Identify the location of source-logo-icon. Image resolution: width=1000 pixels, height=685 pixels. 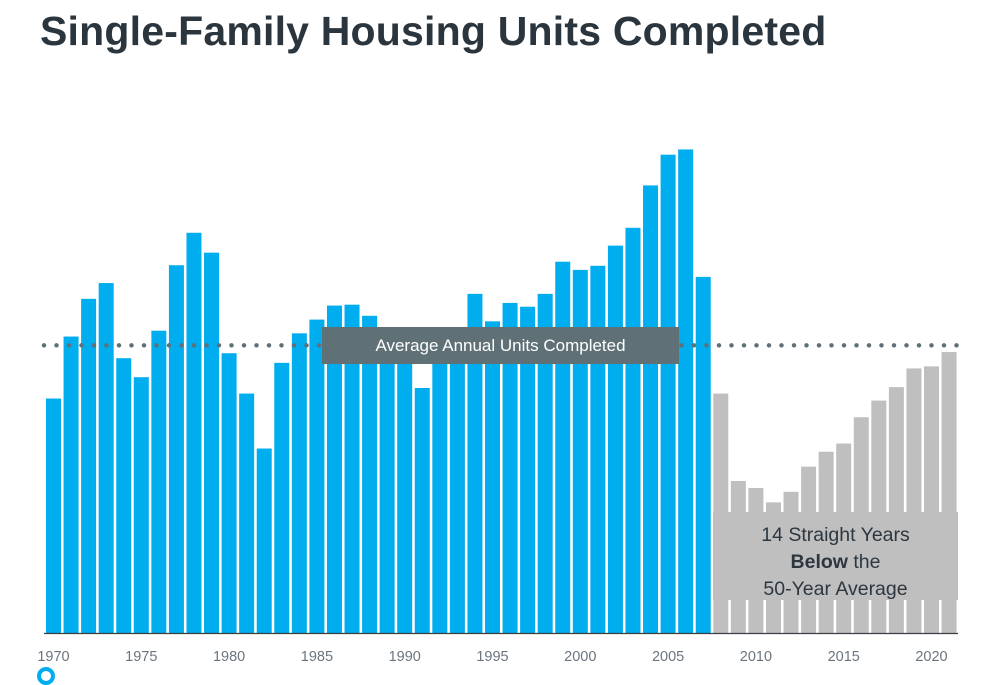
(46, 676).